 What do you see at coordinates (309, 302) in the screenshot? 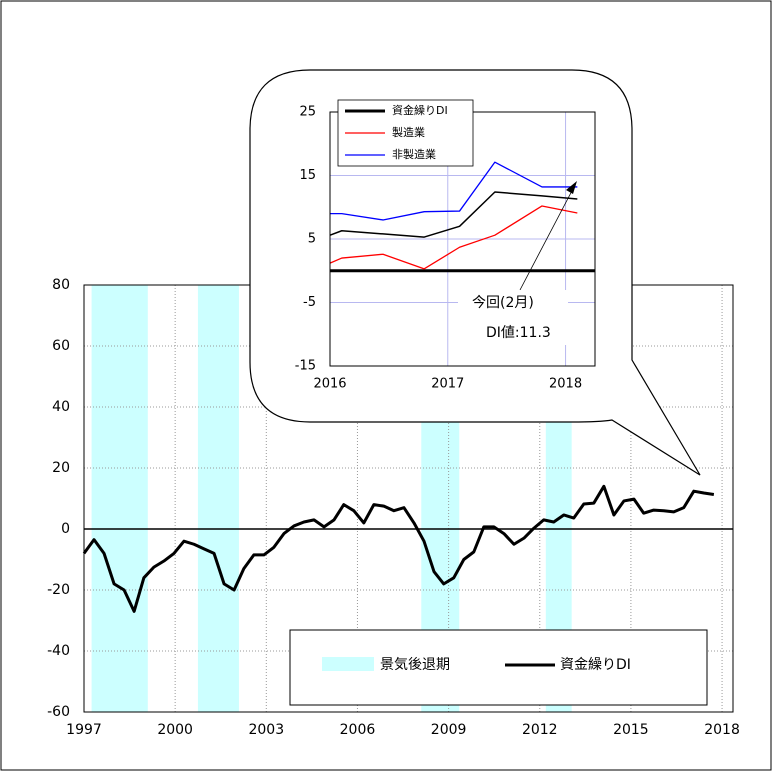
I see `y-tick-label: -5` at bounding box center [309, 302].